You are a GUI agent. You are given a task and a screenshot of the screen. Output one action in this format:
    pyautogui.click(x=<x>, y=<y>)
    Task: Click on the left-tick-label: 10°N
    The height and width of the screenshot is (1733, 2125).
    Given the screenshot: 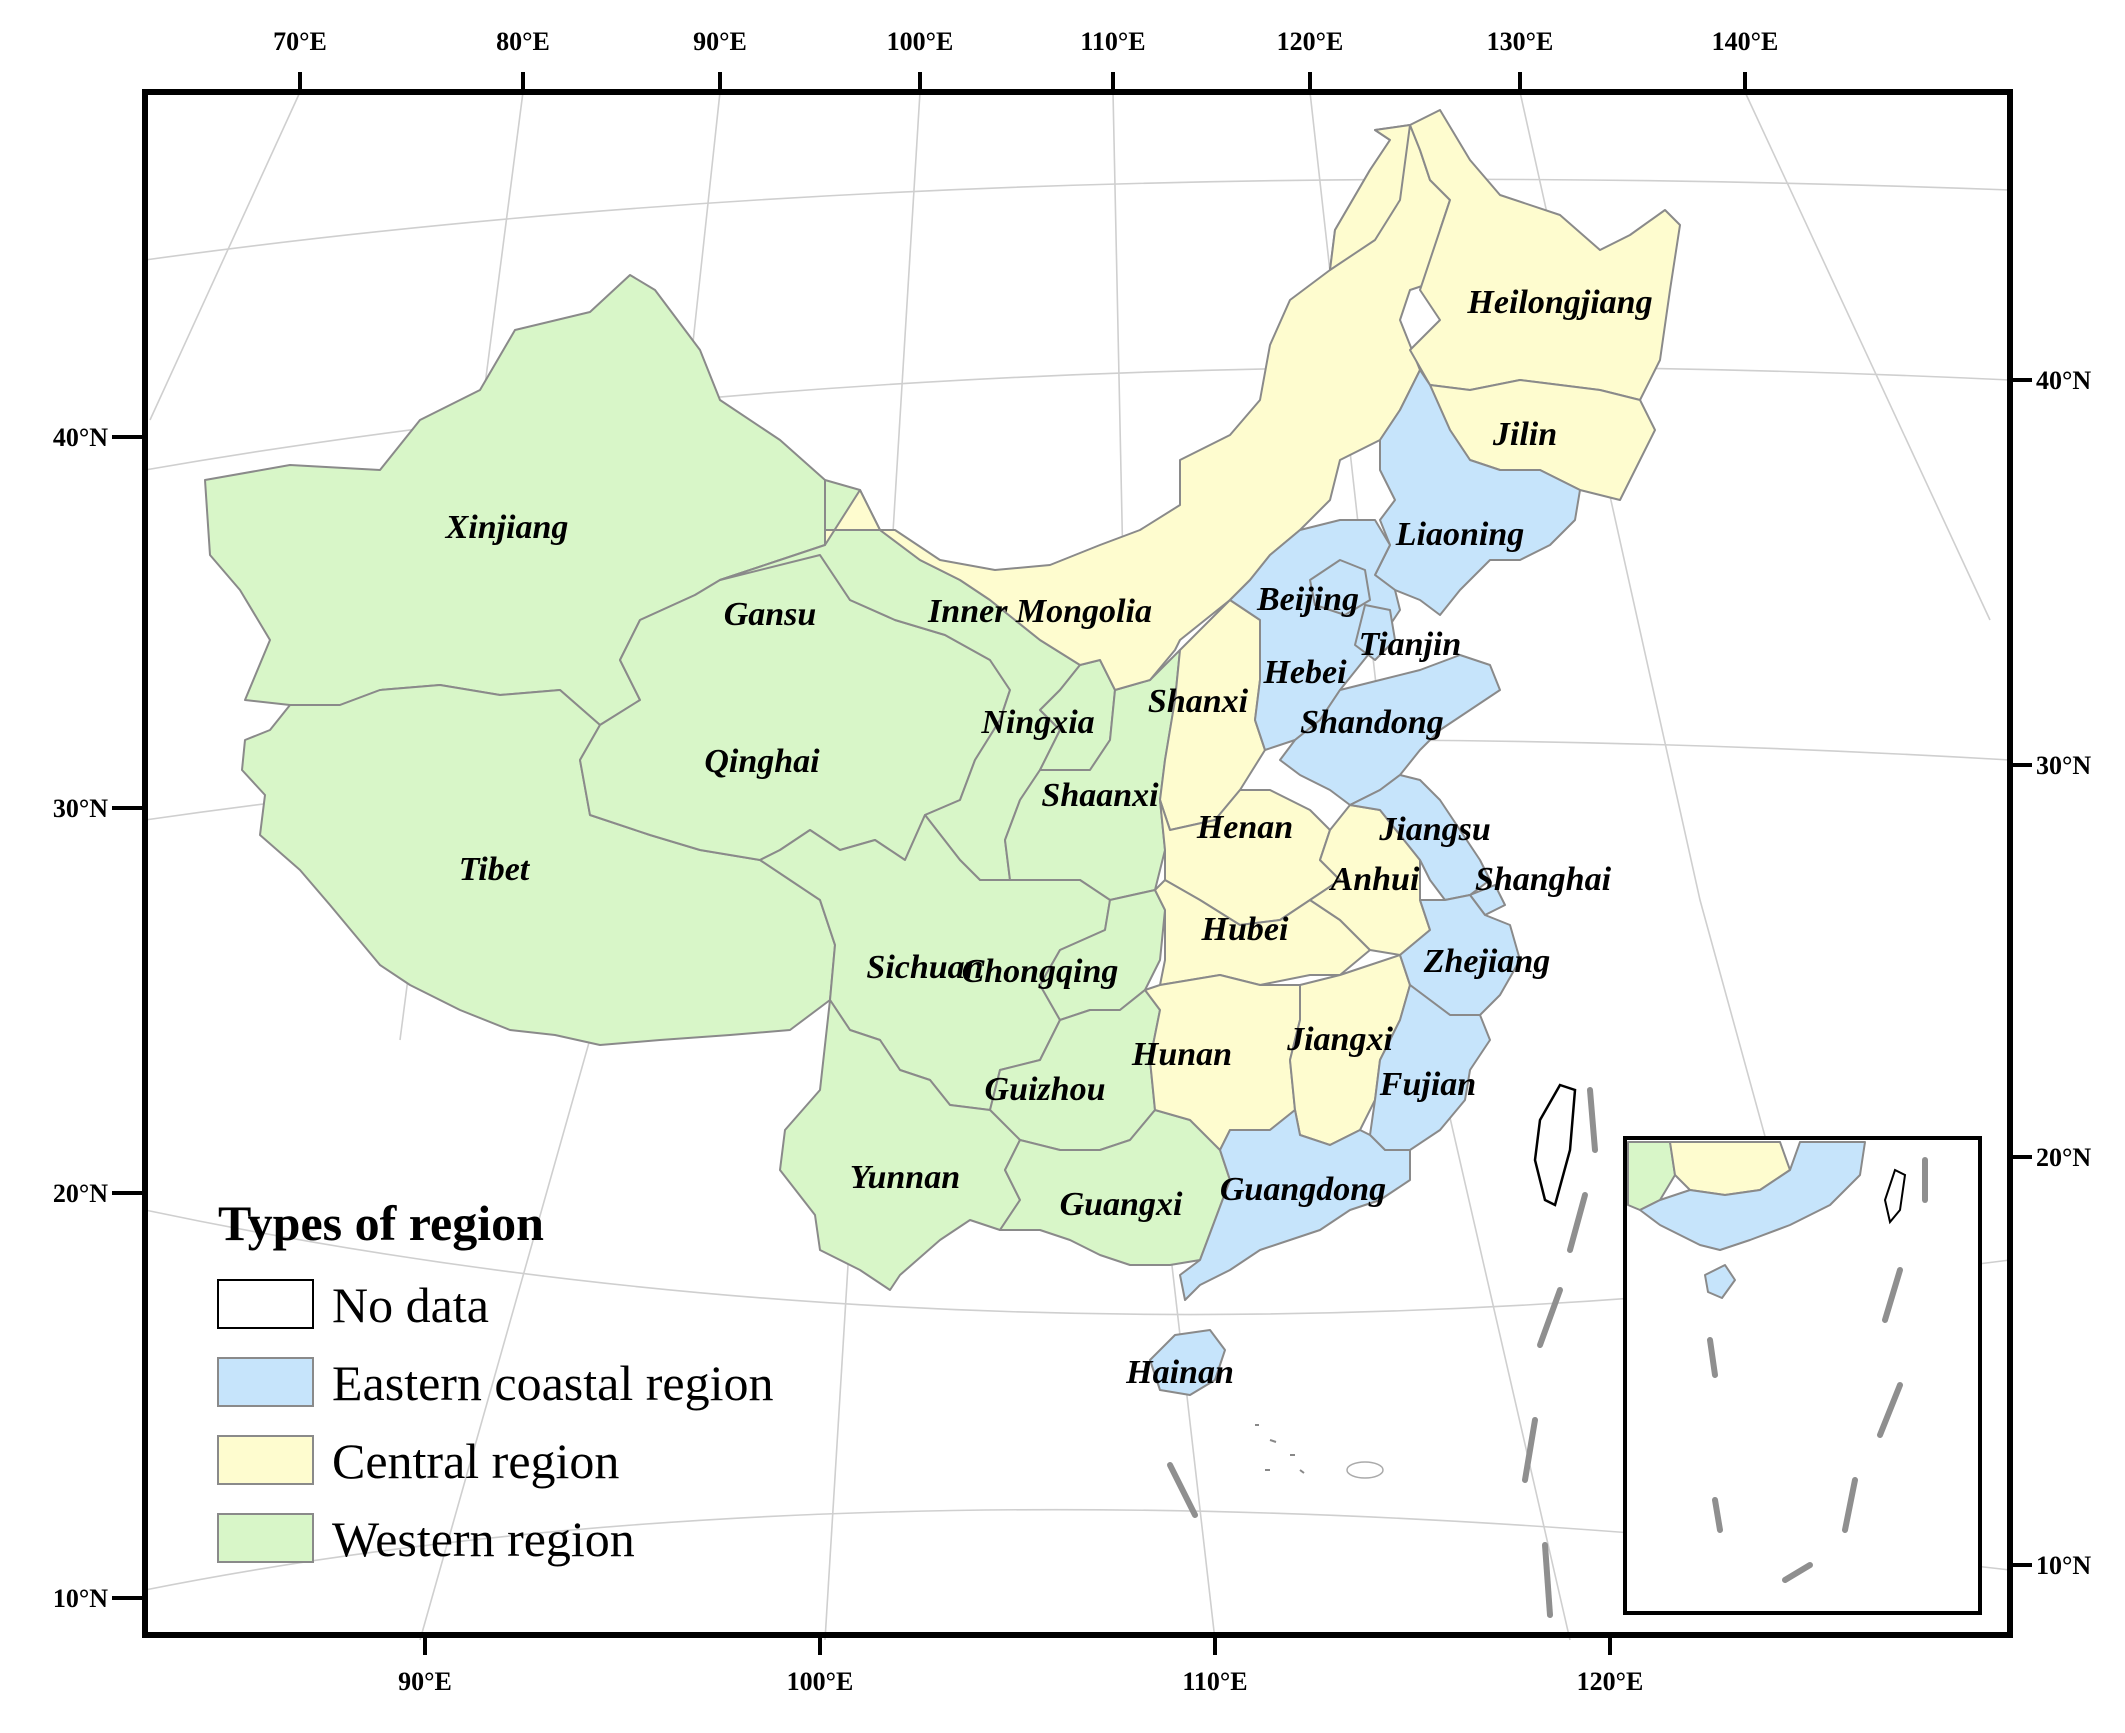 What is the action you would take?
    pyautogui.click(x=80, y=1598)
    